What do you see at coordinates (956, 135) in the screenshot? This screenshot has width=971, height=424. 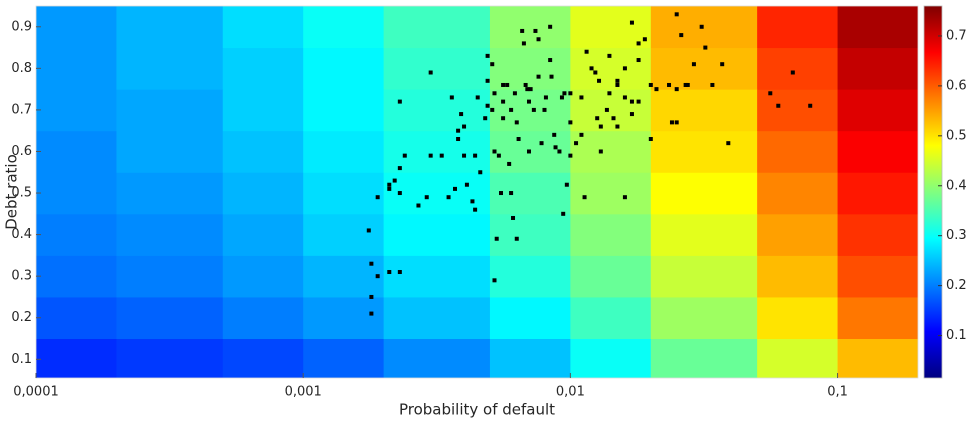 I see `colorbar-tick-label: 0.5` at bounding box center [956, 135].